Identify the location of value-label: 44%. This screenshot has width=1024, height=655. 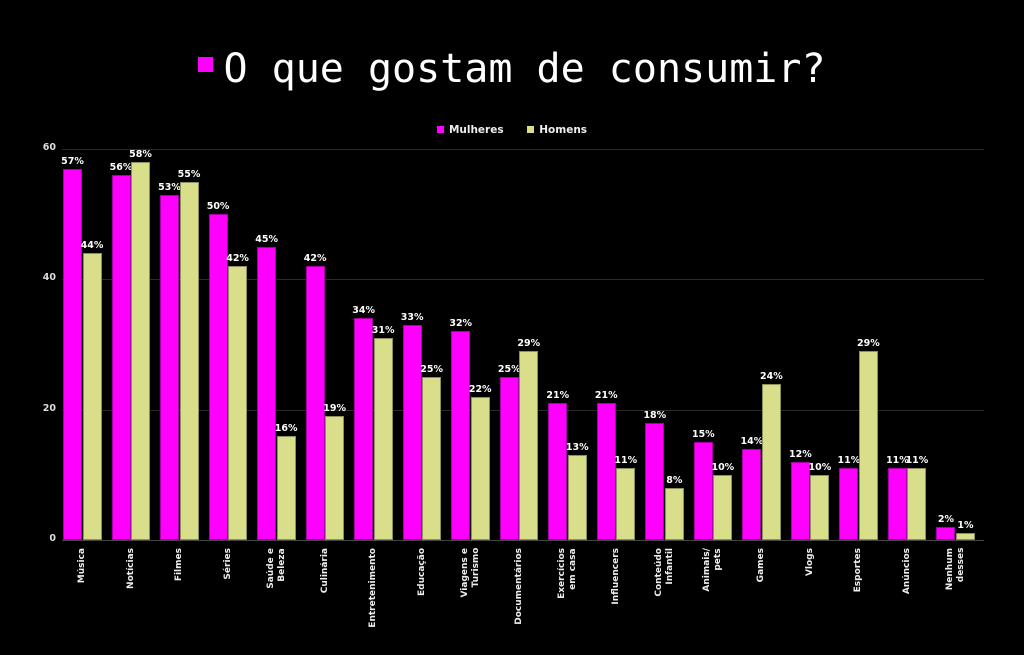
(92, 246).